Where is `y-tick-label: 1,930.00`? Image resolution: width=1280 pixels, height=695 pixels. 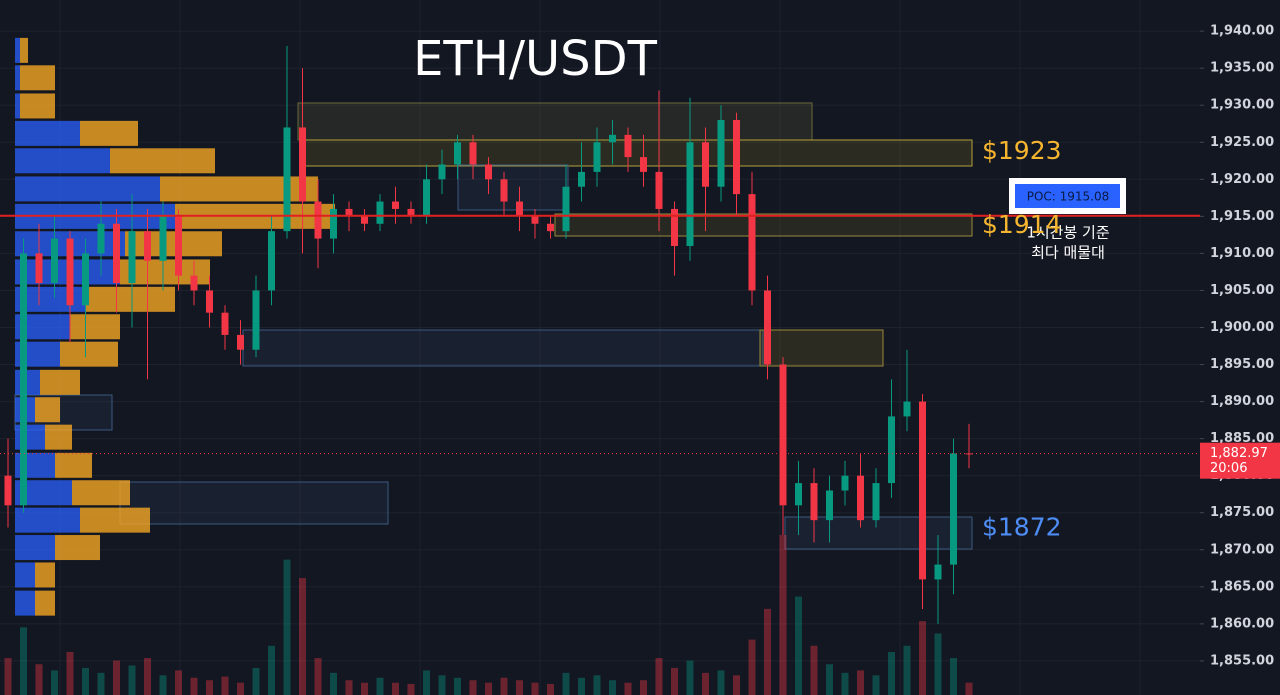
y-tick-label: 1,930.00 is located at coordinates (1242, 105).